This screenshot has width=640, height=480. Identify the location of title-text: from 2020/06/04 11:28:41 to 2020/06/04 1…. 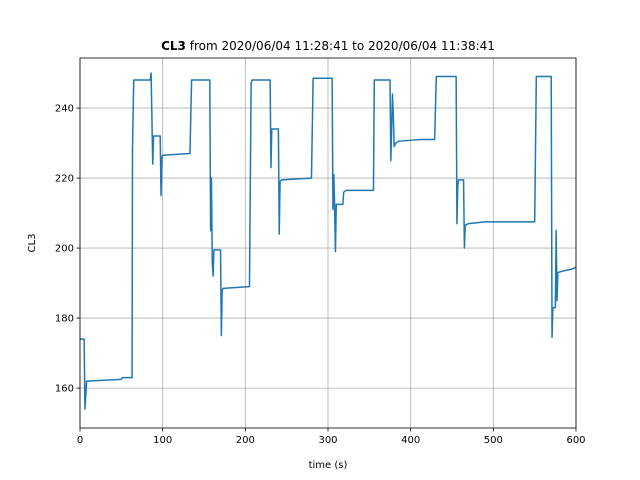
(342, 46).